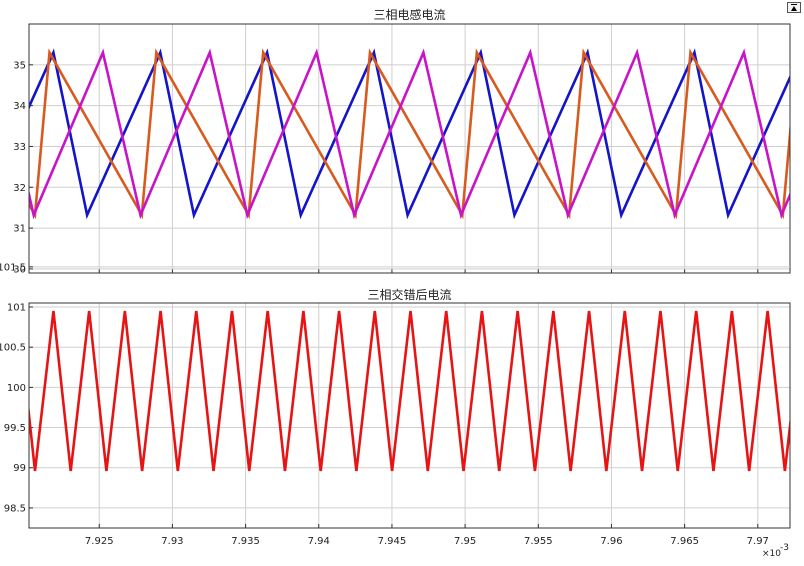 The image size is (804, 566). What do you see at coordinates (794, 7) in the screenshot?
I see `restore-window-icon` at bounding box center [794, 7].